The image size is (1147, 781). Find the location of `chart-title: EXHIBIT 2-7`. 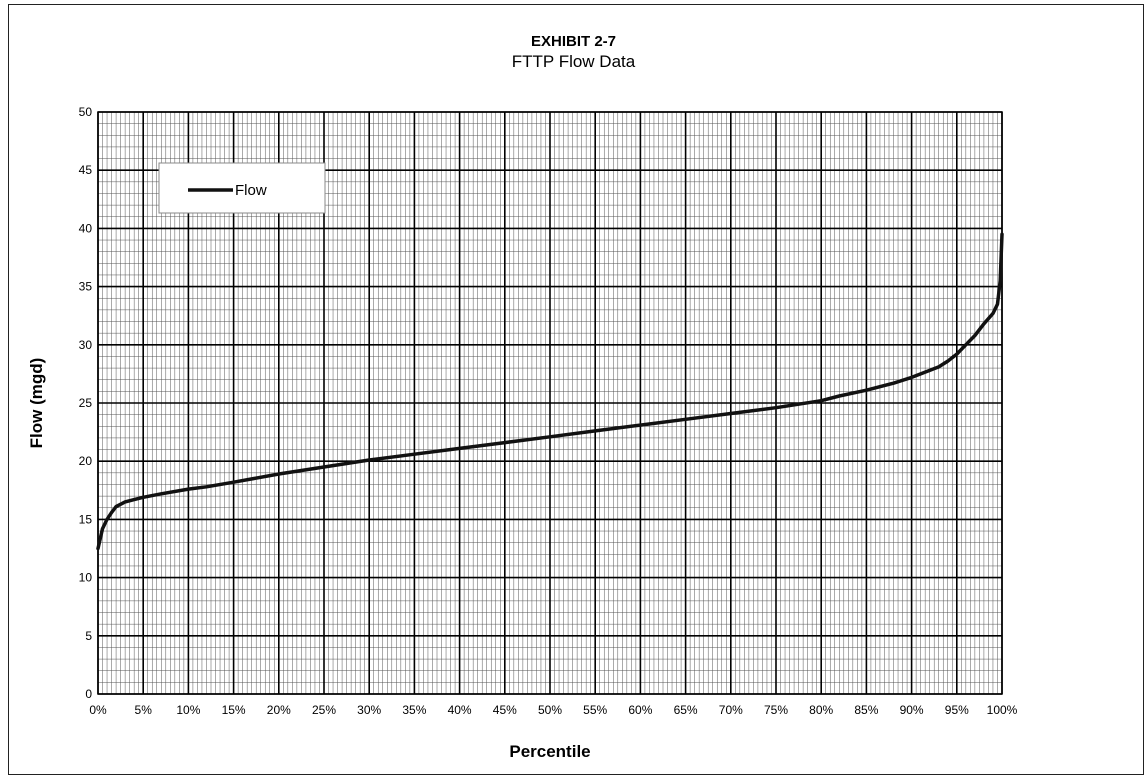

chart-title: EXHIBIT 2-7 is located at coordinates (573, 41).